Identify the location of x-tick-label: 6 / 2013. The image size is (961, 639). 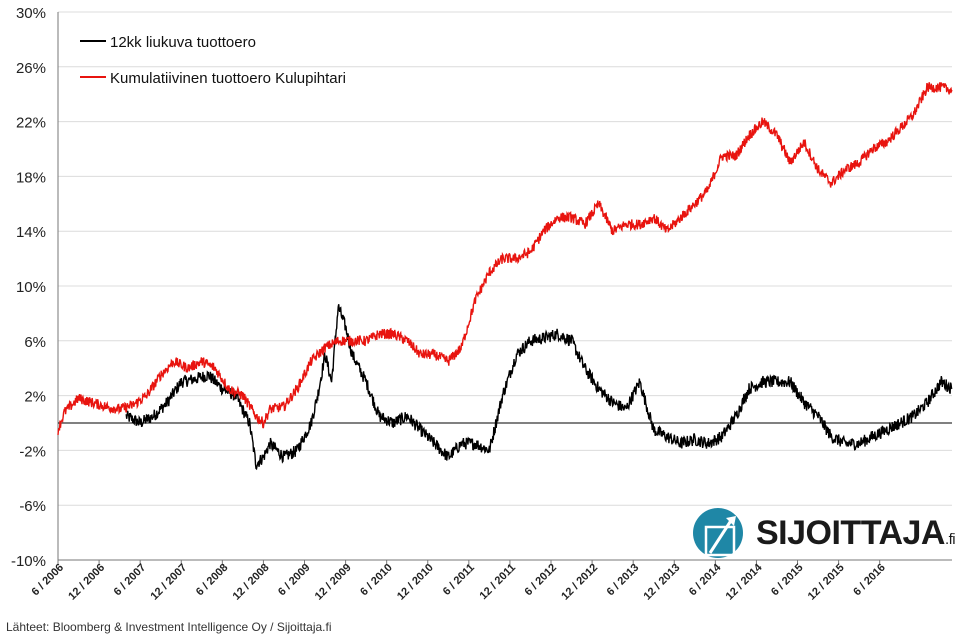
(623, 580).